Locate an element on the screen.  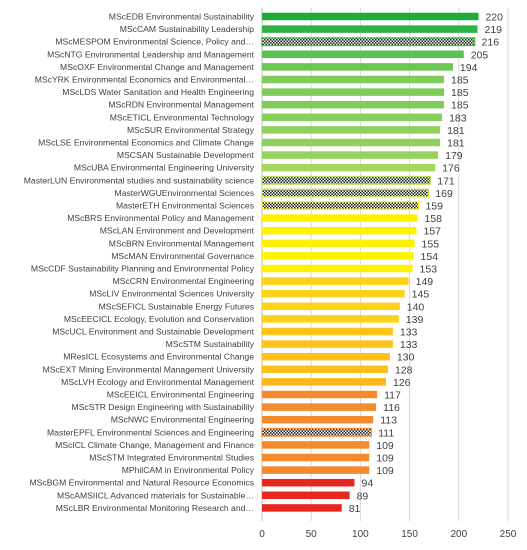
category-label: MScSTM Sustainability is located at coordinates (210, 344).